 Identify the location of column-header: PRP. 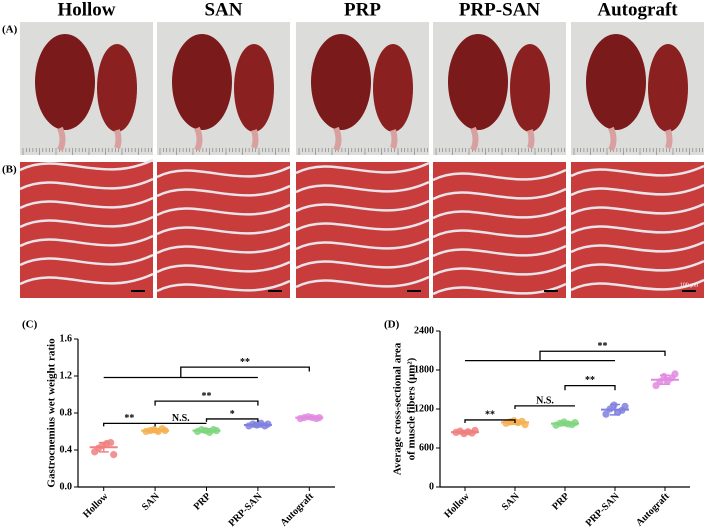
(362, 10).